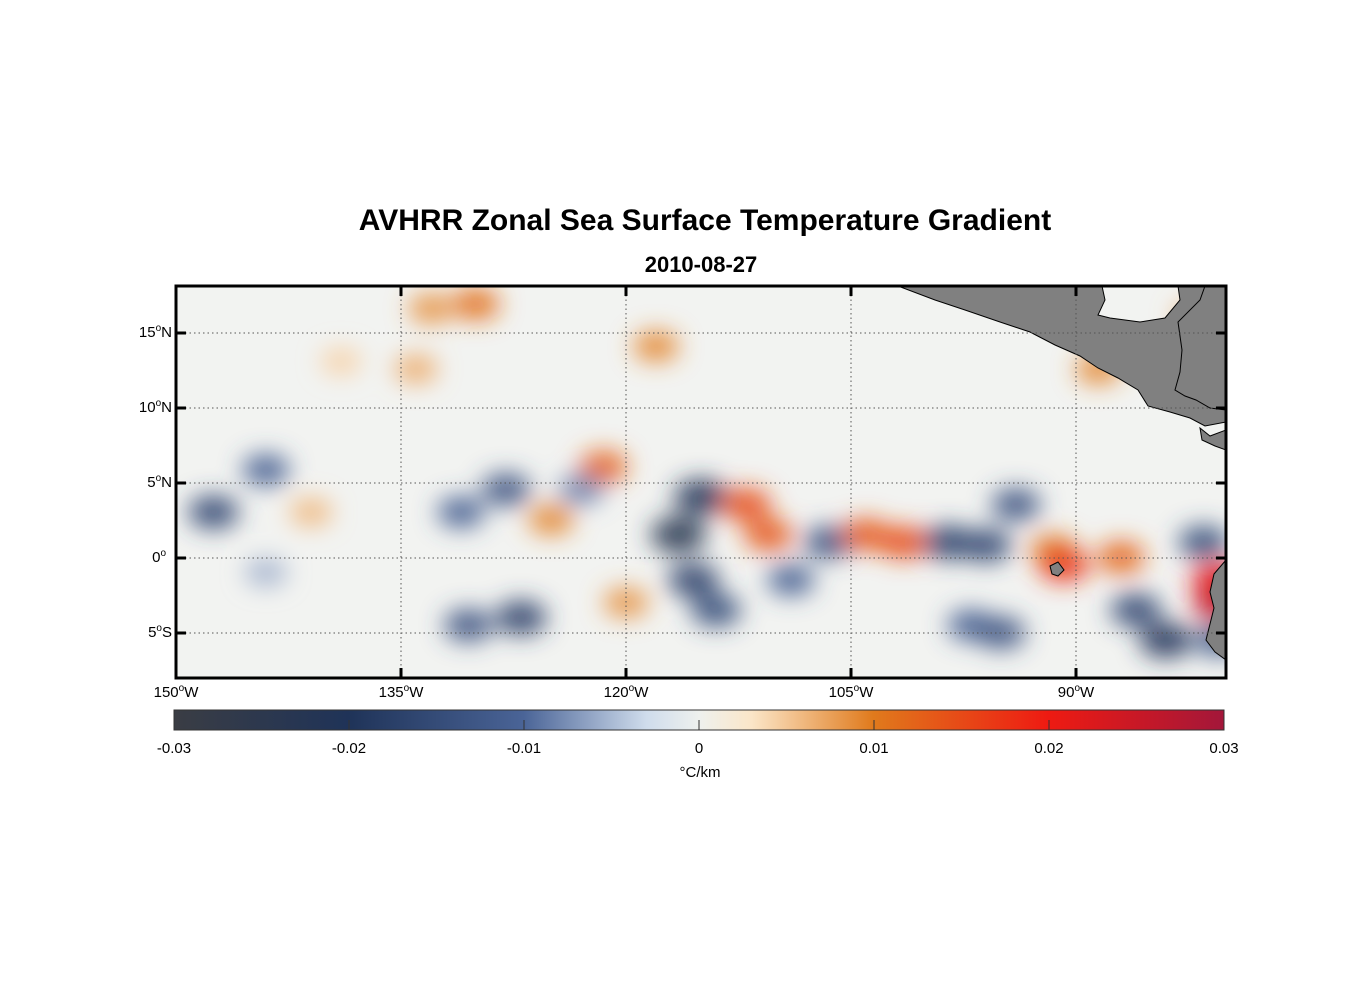 The width and height of the screenshot is (1356, 1000). What do you see at coordinates (1076, 692) in the screenshot?
I see `lon-label-90w: 90oW` at bounding box center [1076, 692].